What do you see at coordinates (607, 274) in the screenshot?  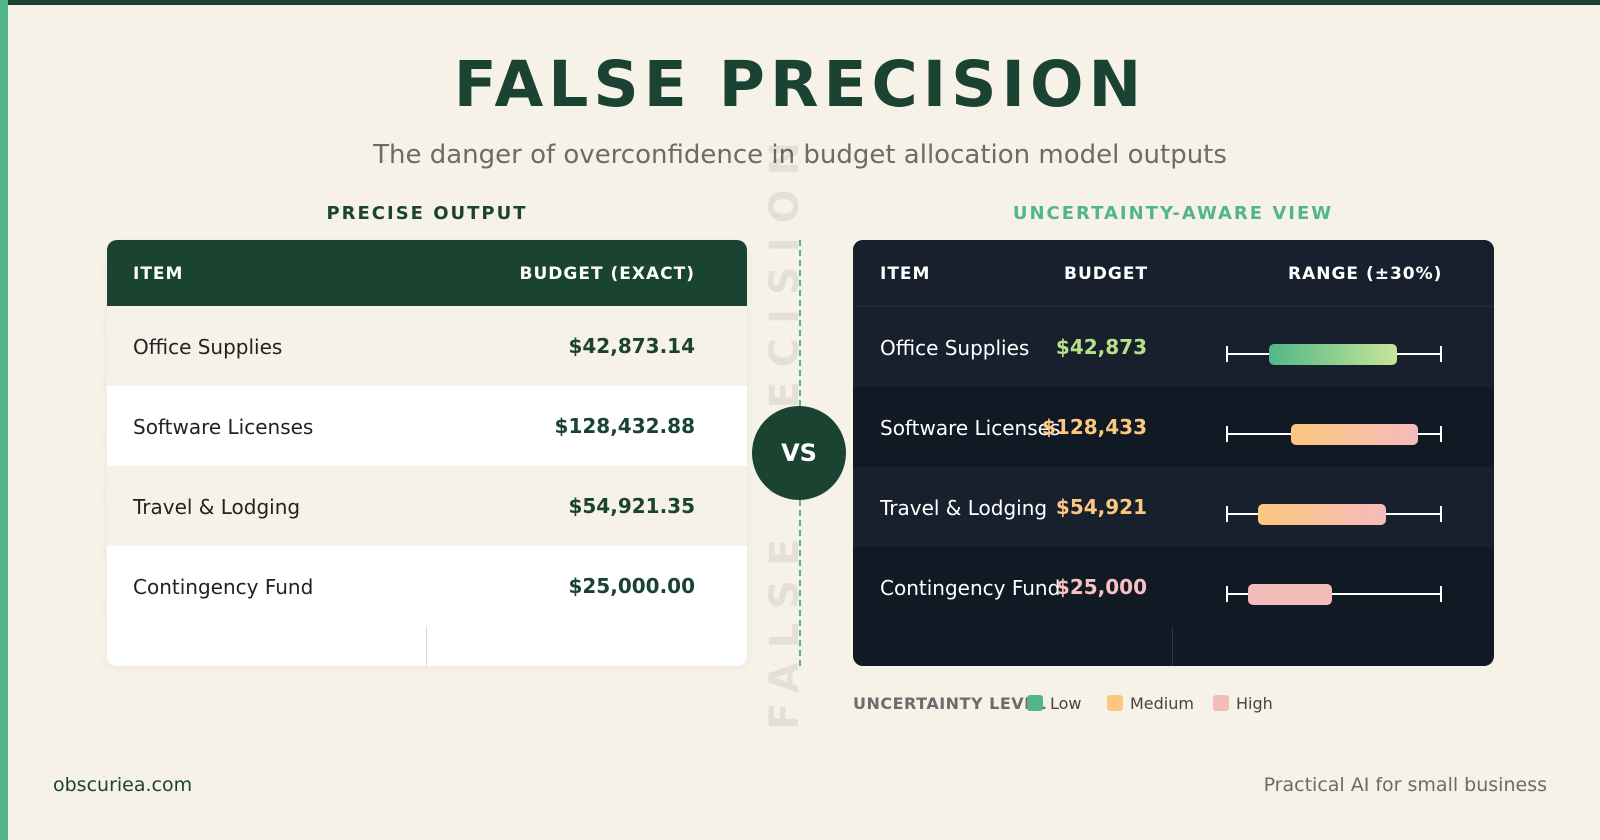 I see `column-header-budget: BUDGET (EXACT)` at bounding box center [607, 274].